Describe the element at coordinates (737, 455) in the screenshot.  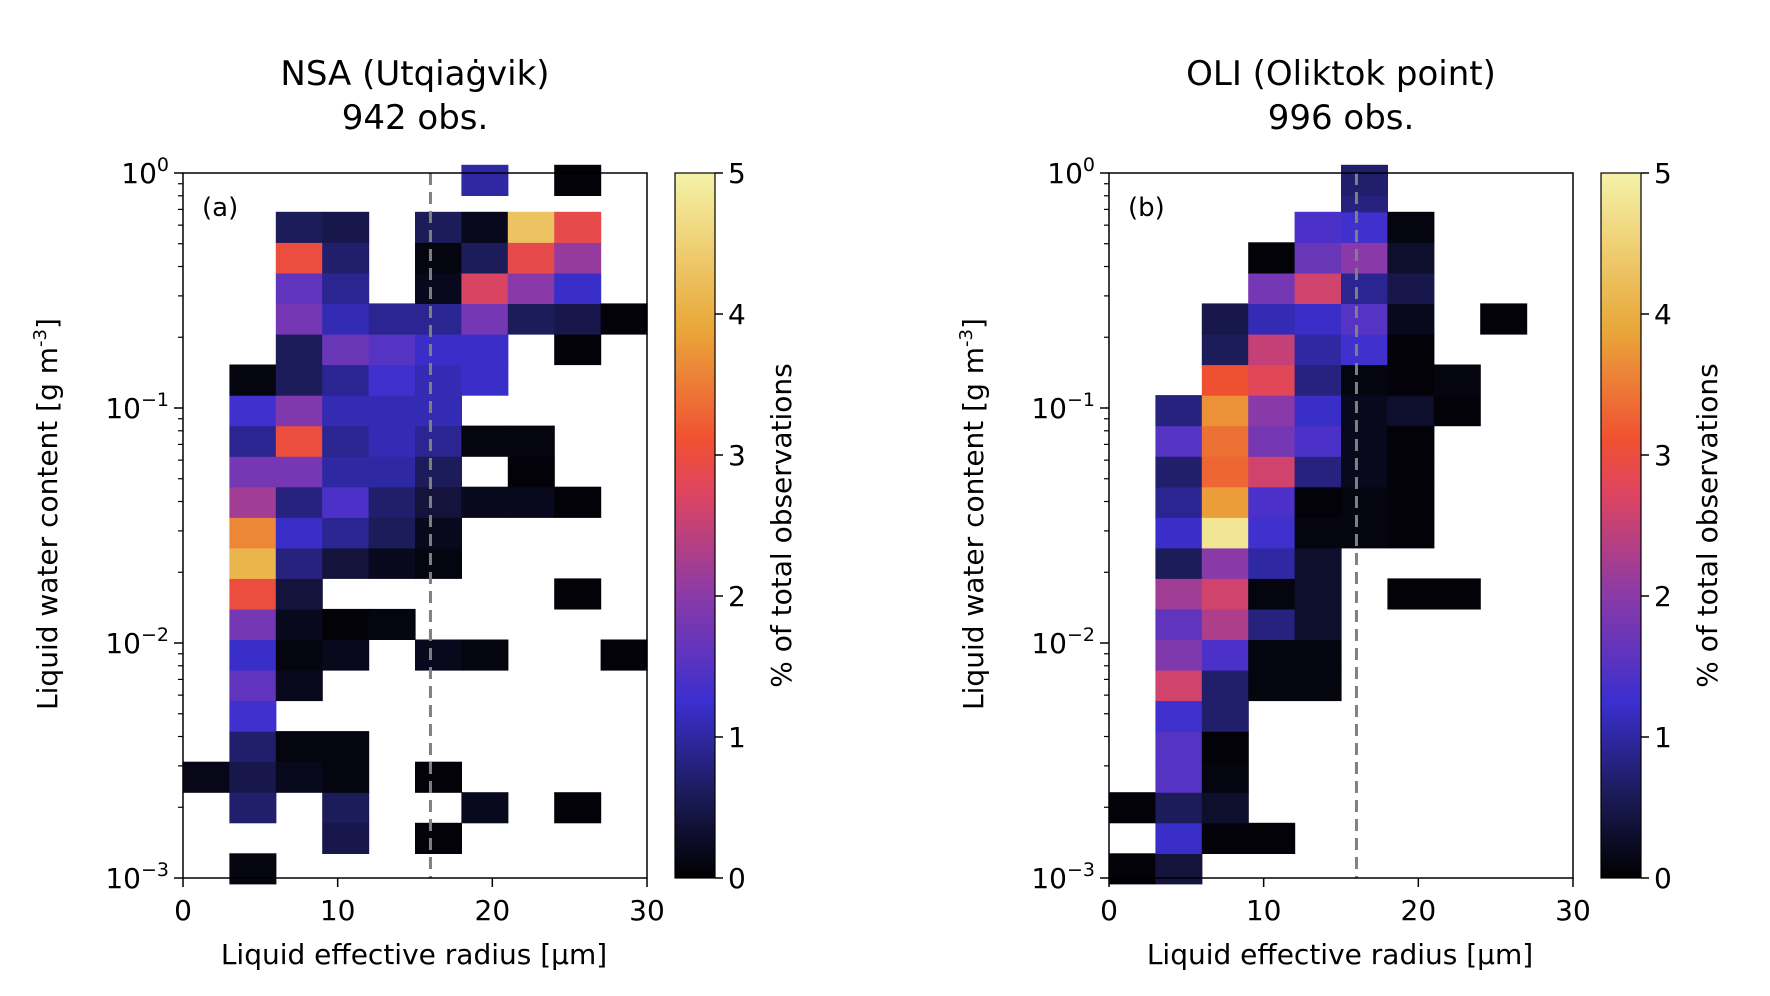
I see `colorbar-tick-label: 3` at that location.